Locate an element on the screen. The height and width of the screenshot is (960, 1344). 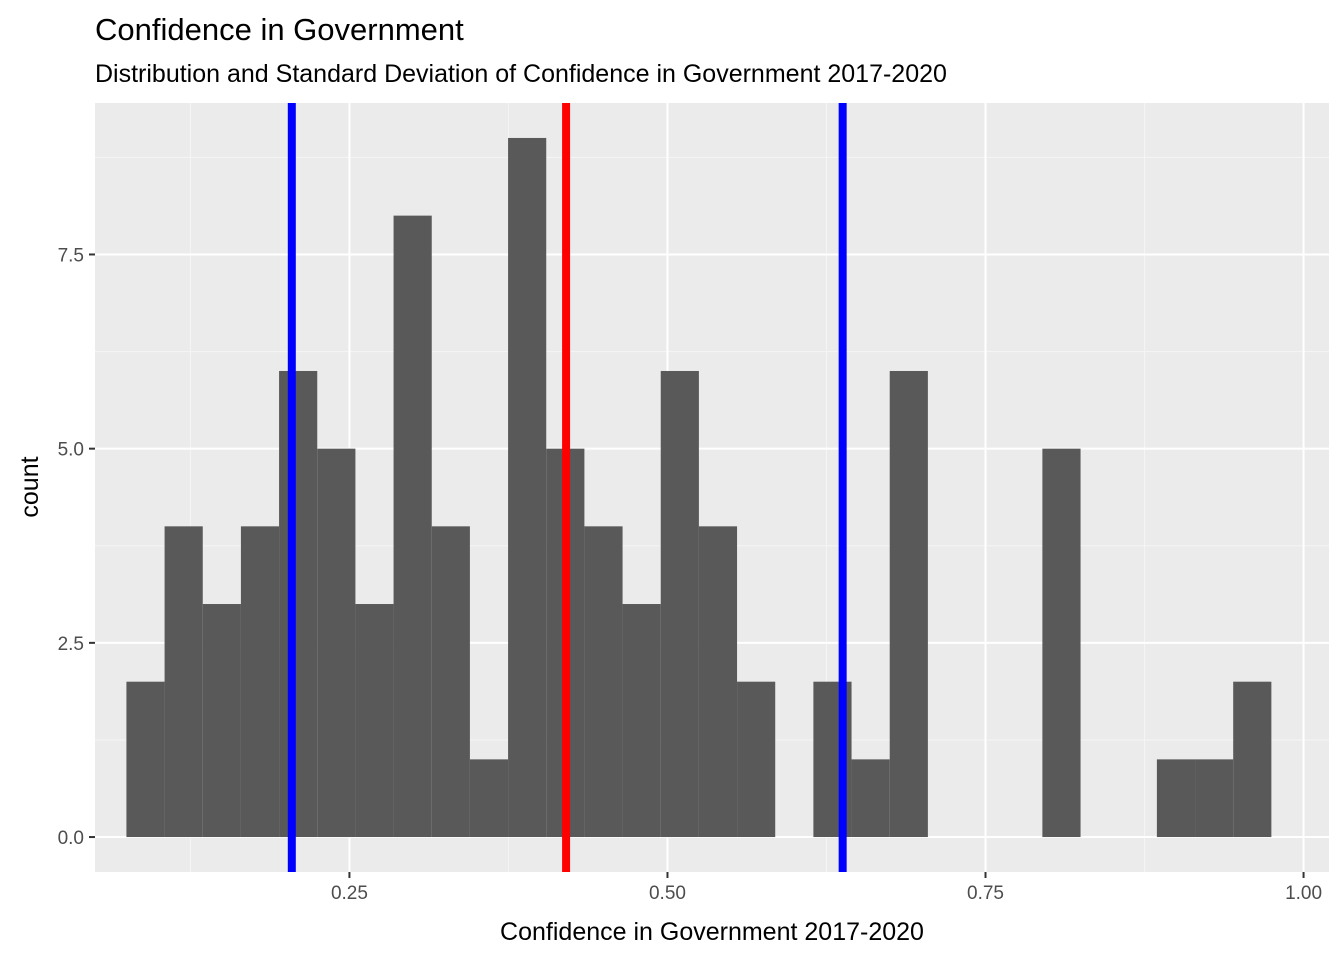
y-tick-label: 5.0 is located at coordinates (71, 450).